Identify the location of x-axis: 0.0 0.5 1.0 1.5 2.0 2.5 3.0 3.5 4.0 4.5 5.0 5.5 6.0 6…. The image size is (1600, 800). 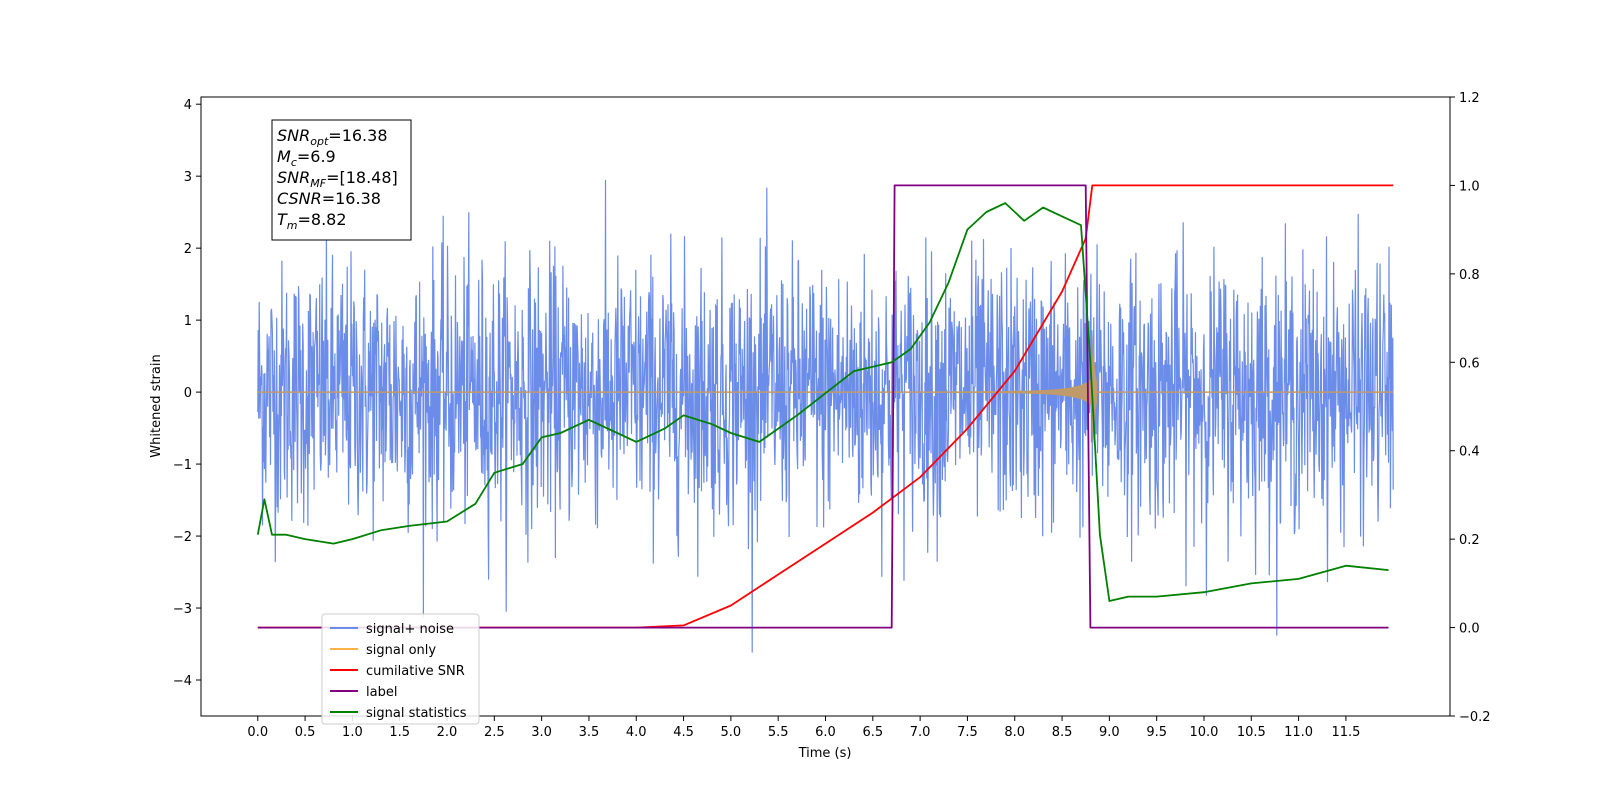
(803, 728).